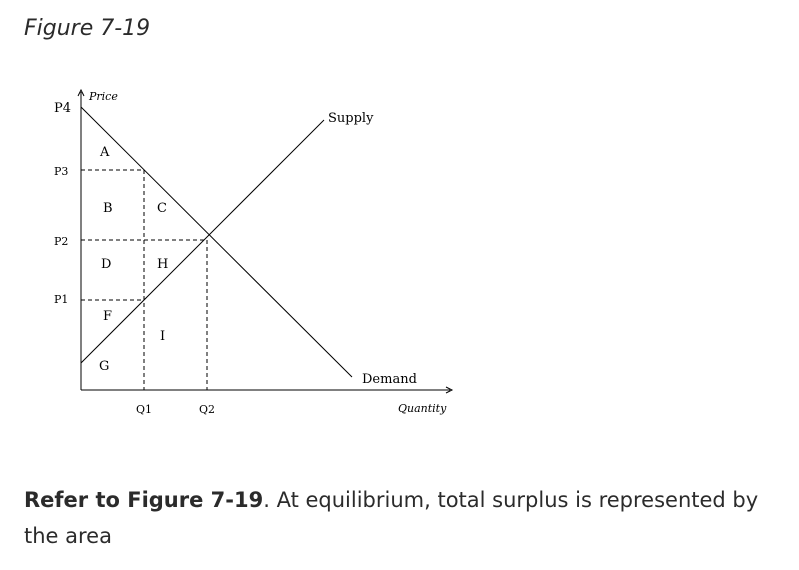  Describe the element at coordinates (104, 152) in the screenshot. I see `area-label-a: A` at that location.